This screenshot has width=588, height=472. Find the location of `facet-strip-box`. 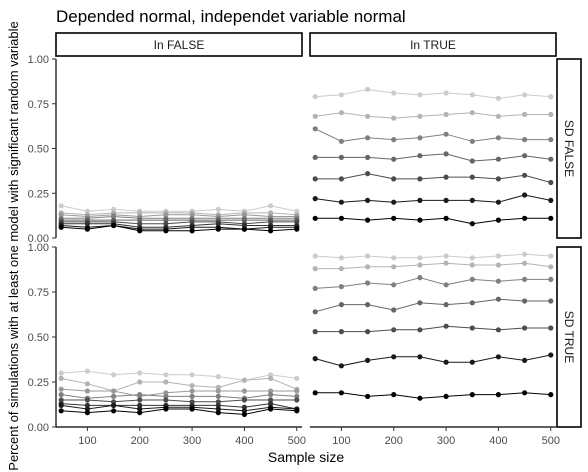

facet-strip-box is located at coordinates (179, 44).